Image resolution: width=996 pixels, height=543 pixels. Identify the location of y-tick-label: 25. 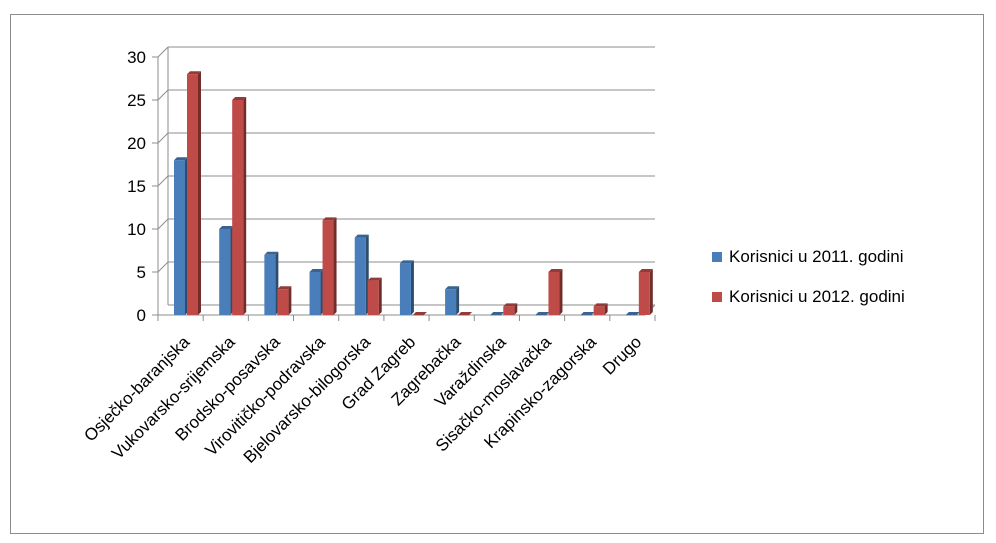
(136, 100).